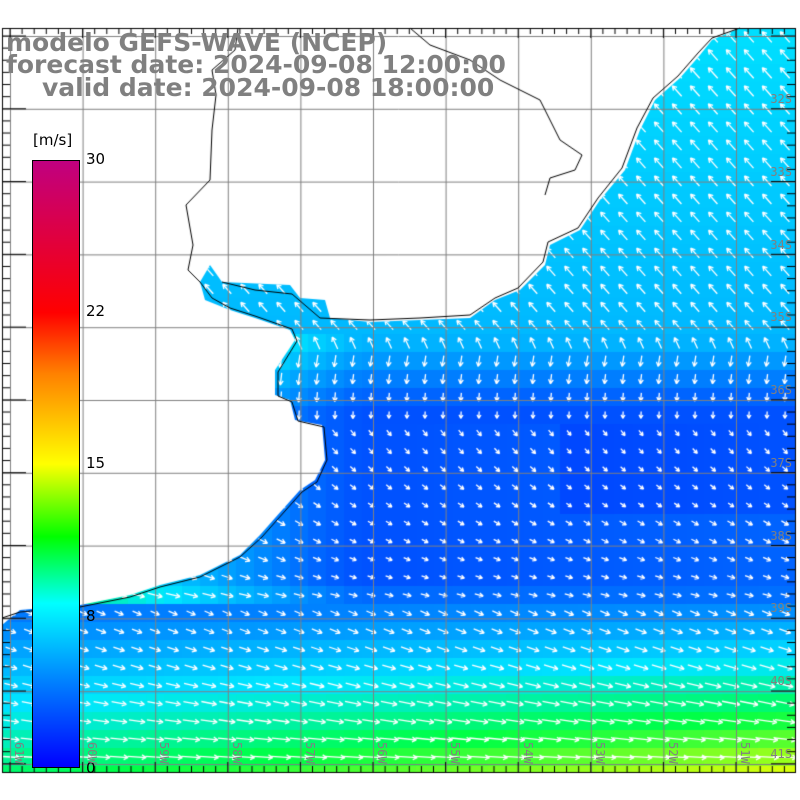 Image resolution: width=800 pixels, height=800 pixels. Describe the element at coordinates (455, 753) in the screenshot. I see `lon-label: 55W` at that location.